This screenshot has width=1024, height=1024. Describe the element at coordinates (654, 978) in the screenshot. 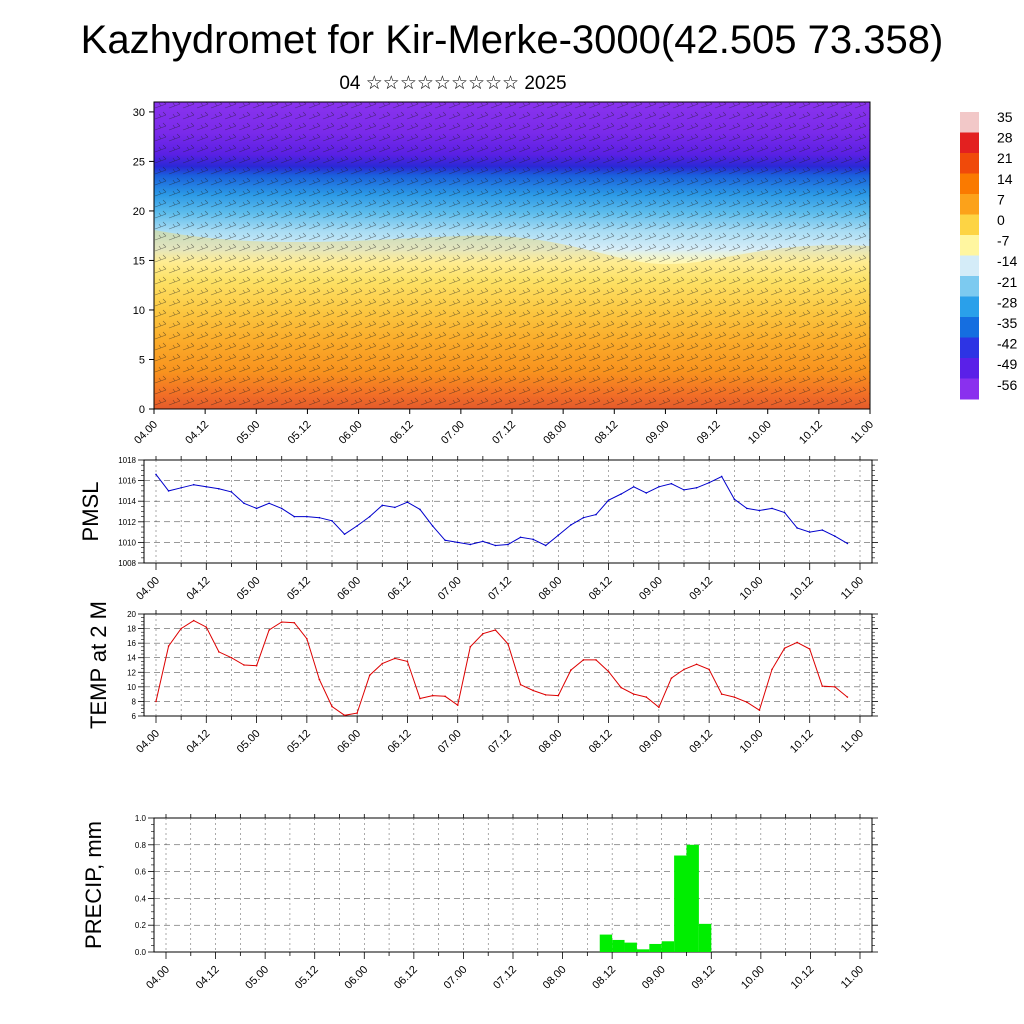

I see `x-tick-label: 09.00` at that location.